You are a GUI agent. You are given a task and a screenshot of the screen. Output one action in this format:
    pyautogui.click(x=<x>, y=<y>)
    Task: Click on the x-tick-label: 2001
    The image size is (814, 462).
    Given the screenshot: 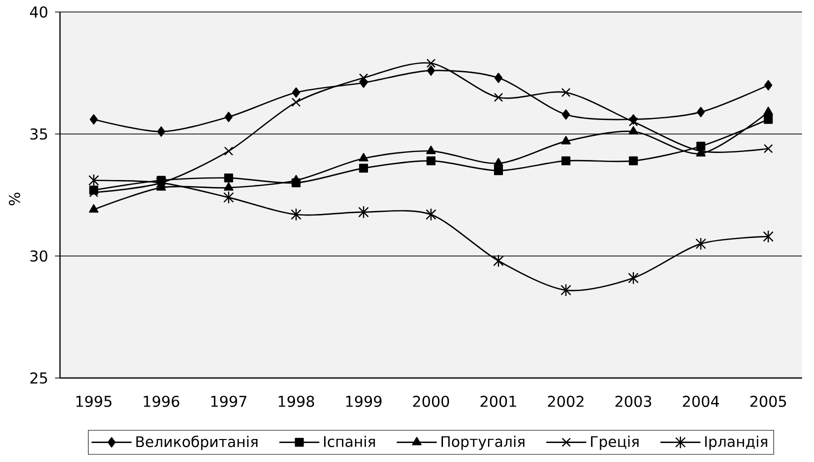 What is the action you would take?
    pyautogui.click(x=498, y=402)
    